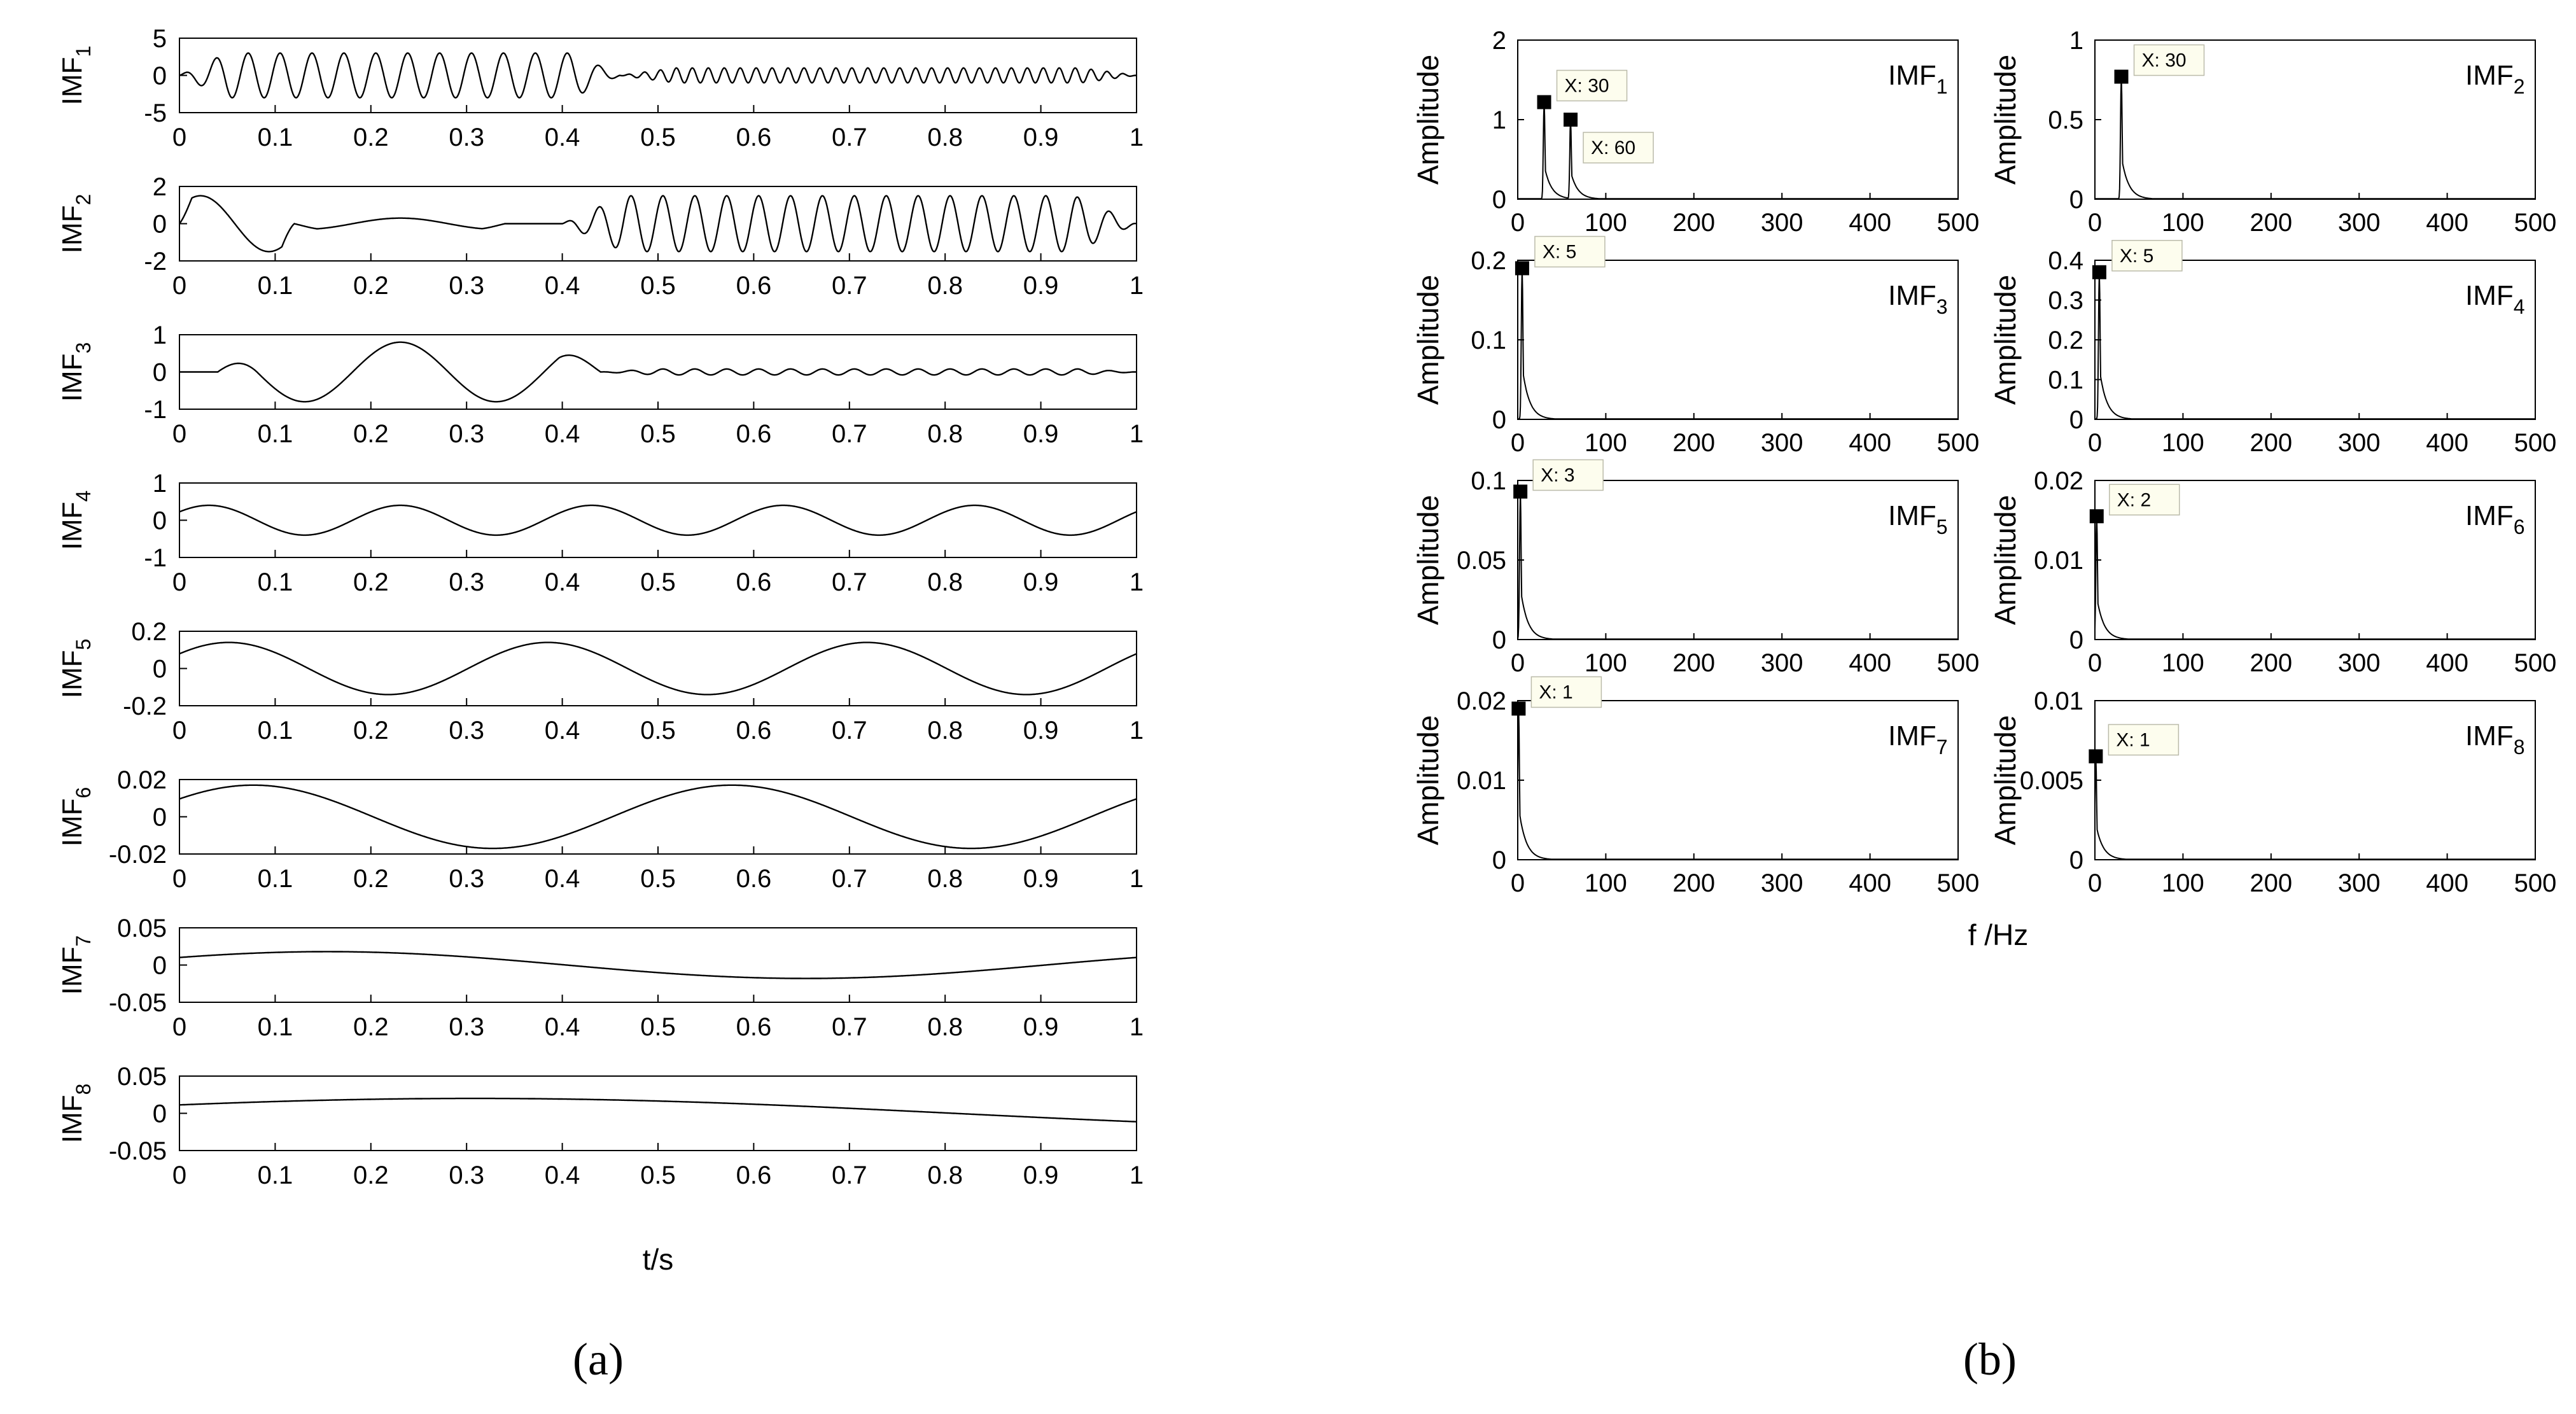  I want to click on imf-1-signal-line, so click(658, 75).